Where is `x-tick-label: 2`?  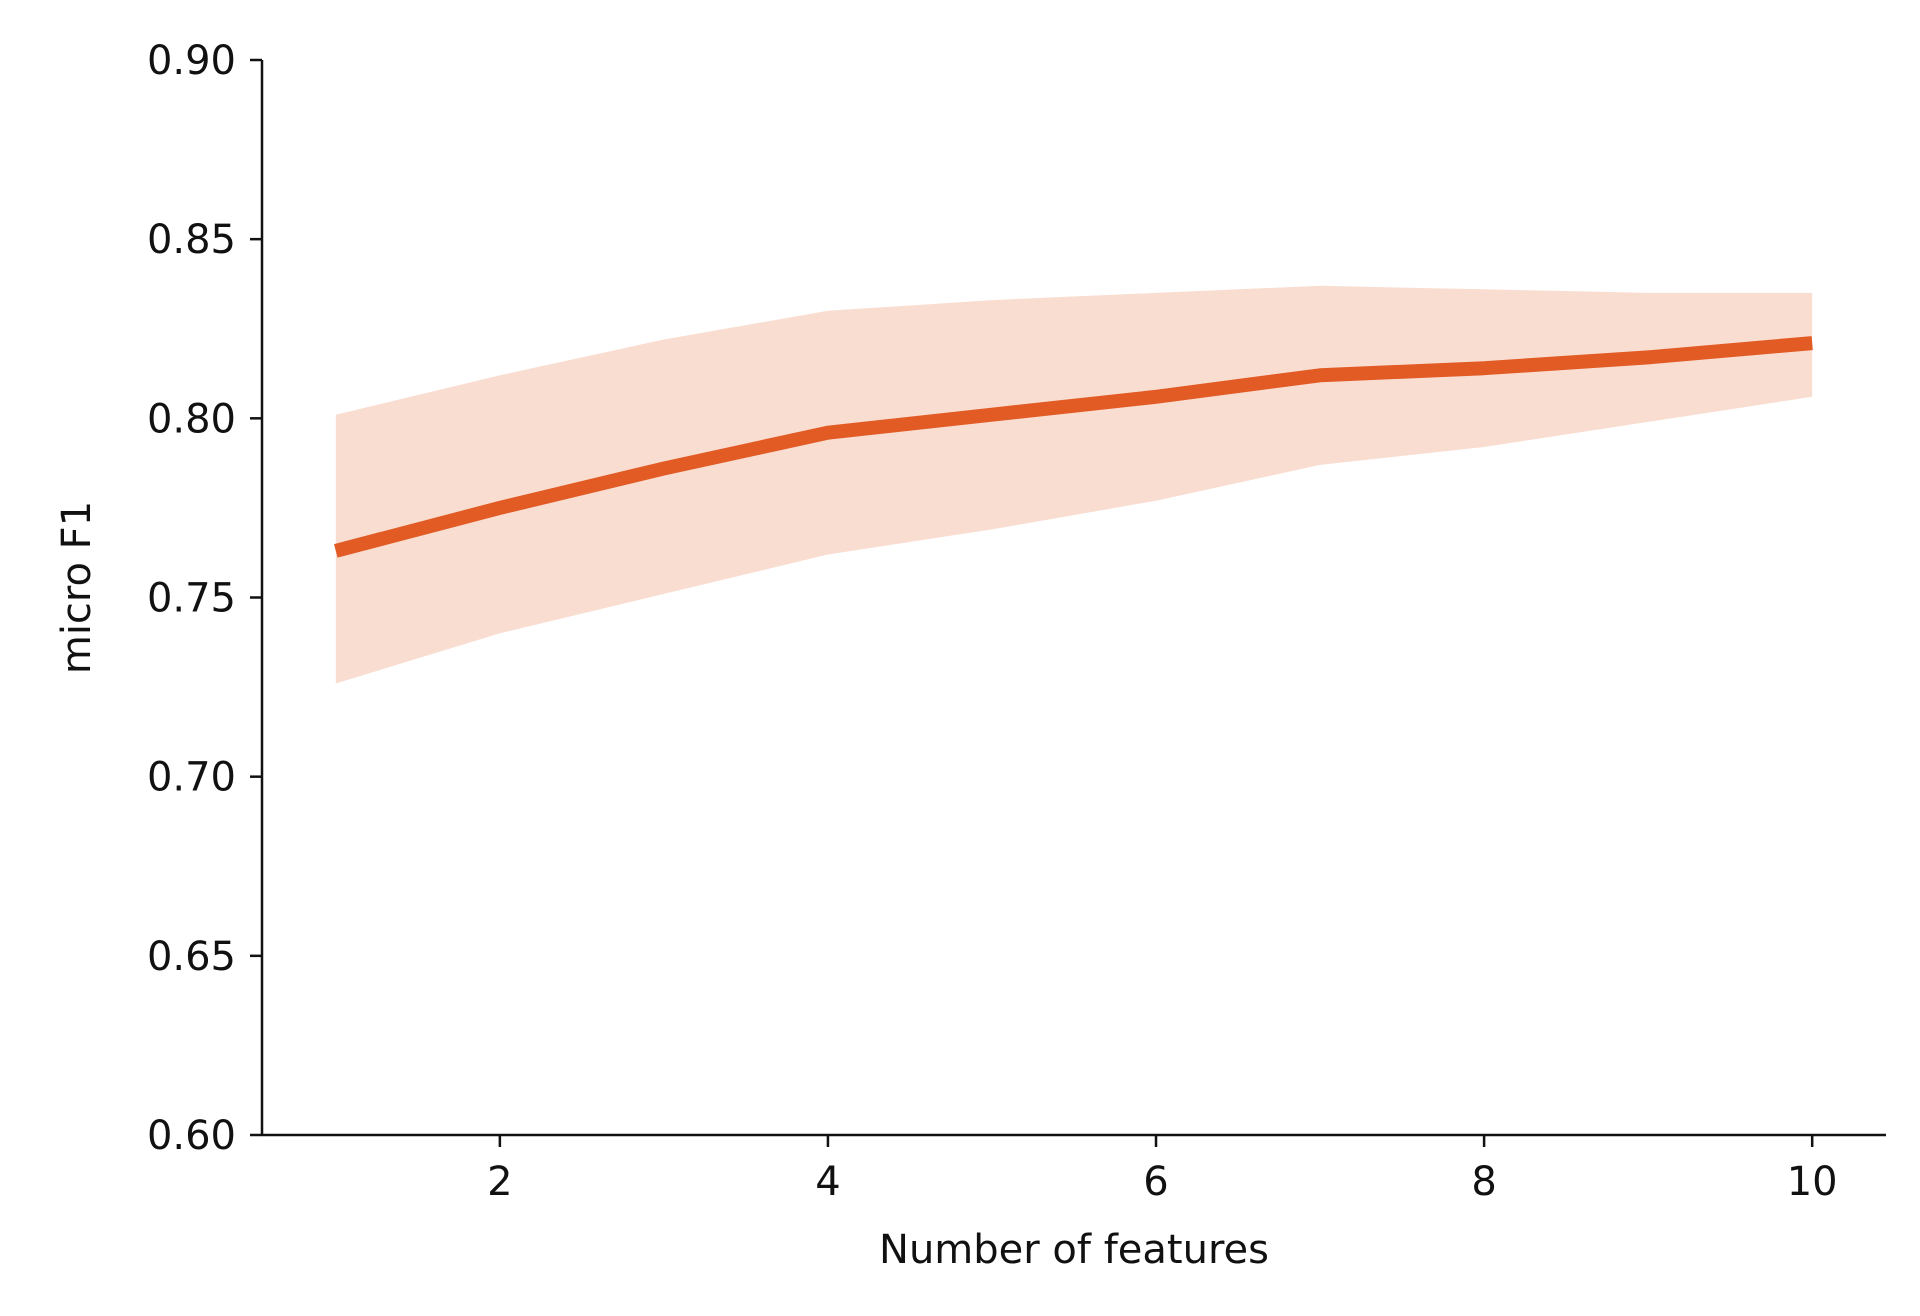
x-tick-label: 2 is located at coordinates (499, 1182).